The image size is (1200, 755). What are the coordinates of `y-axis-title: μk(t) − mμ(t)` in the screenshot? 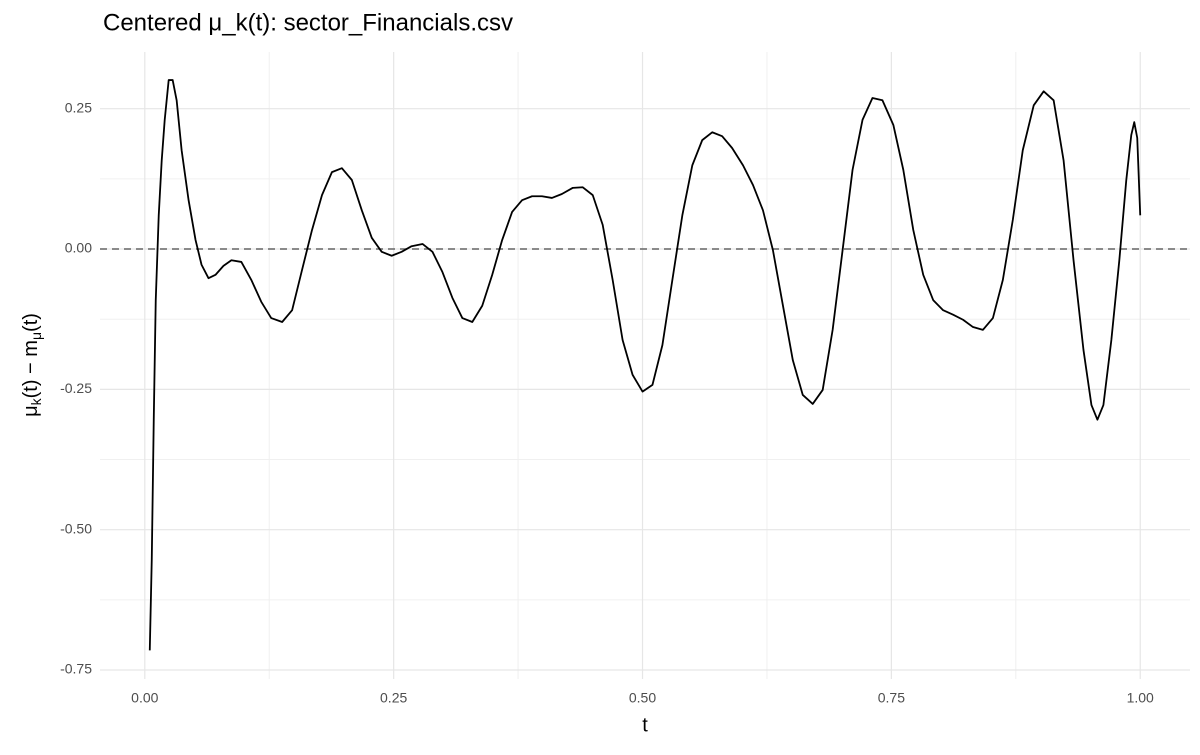 It's located at (31, 365).